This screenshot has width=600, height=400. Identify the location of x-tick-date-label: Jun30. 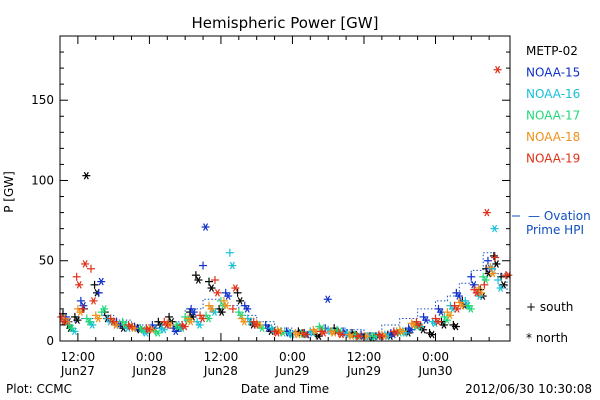
(434, 371).